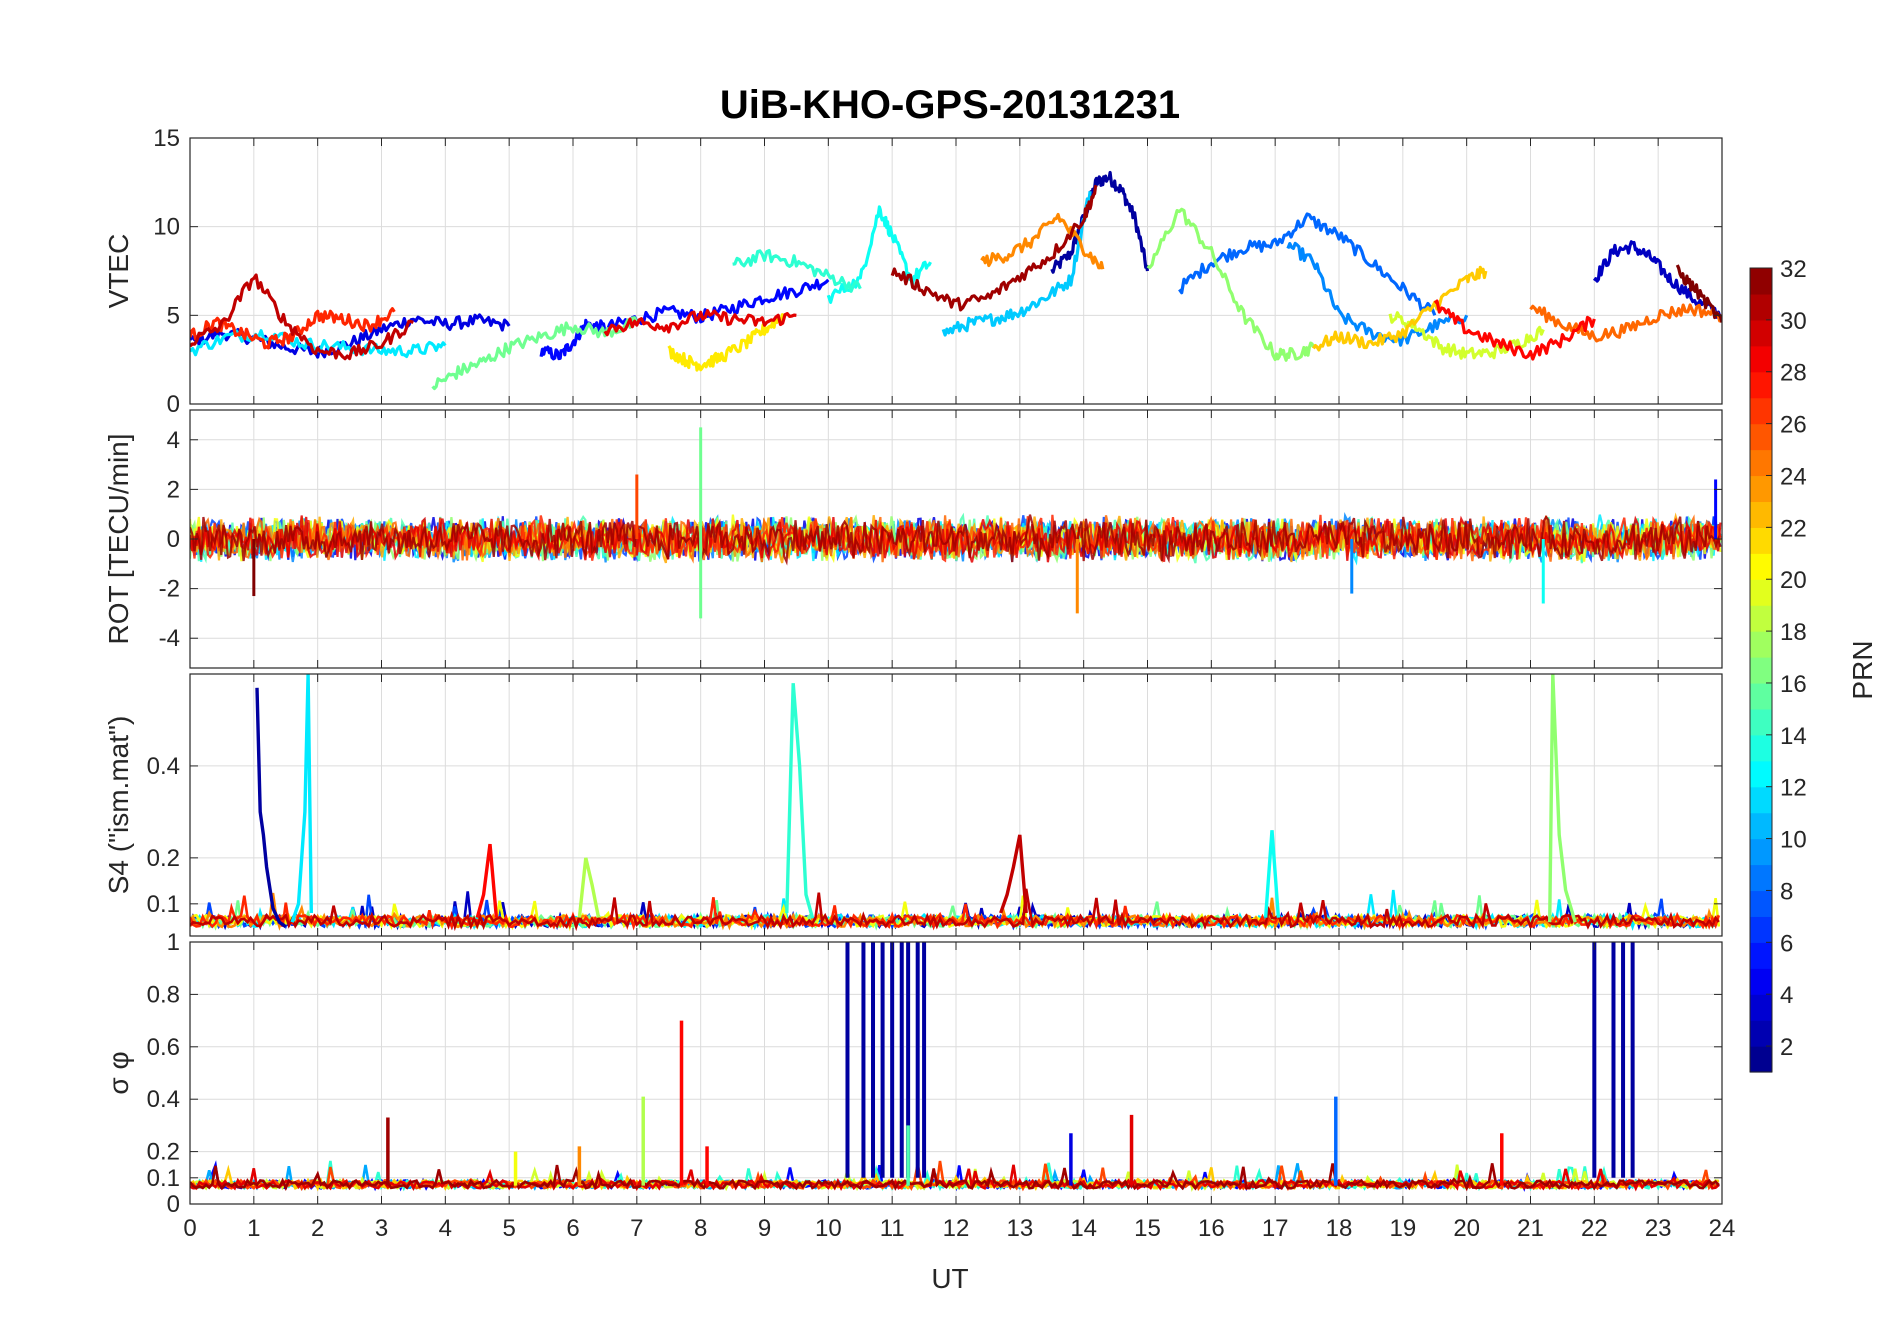  Describe the element at coordinates (253, 1228) in the screenshot. I see `x-tick-label: 1` at that location.